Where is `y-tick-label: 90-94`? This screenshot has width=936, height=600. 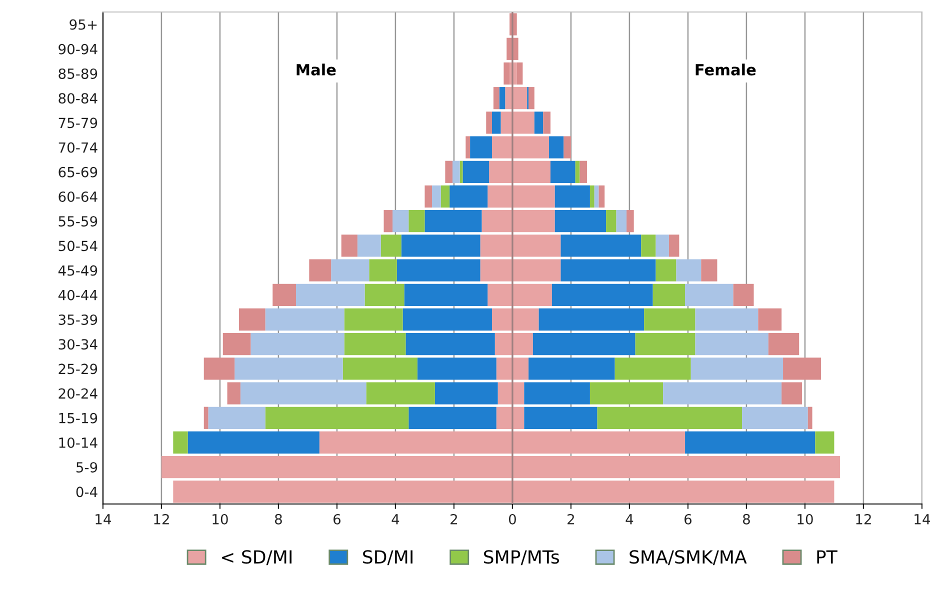
y-tick-label: 90-94 is located at coordinates (78, 49).